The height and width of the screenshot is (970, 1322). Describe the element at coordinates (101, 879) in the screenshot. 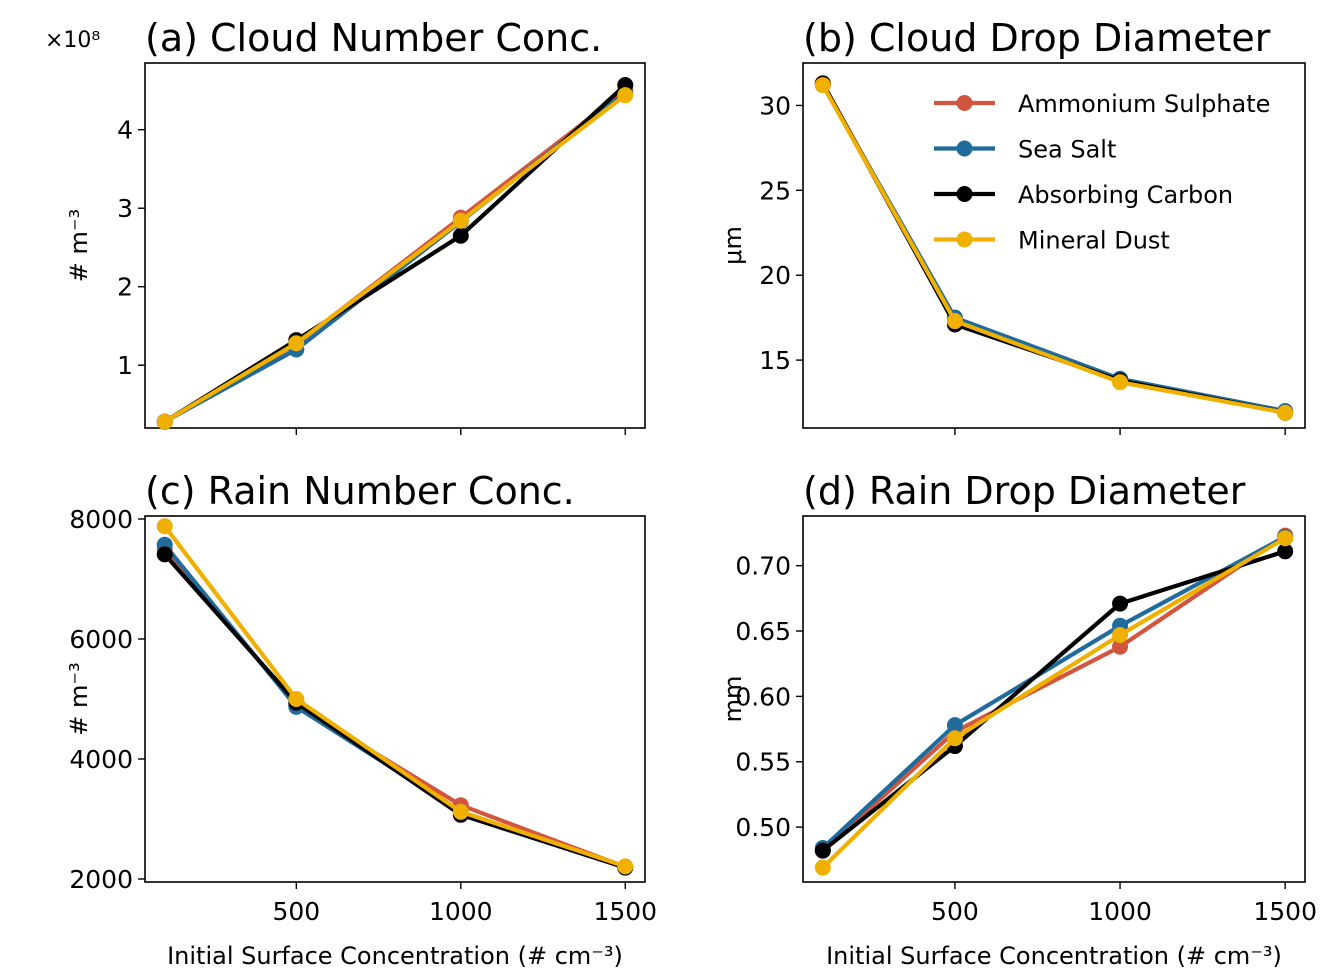

I see `y-tick-label: 2000` at that location.